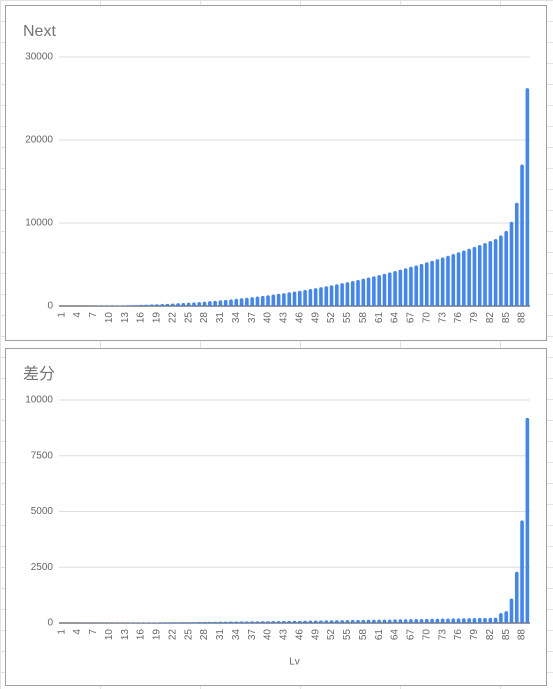  What do you see at coordinates (474, 318) in the screenshot?
I see `x-tick-label: 79` at bounding box center [474, 318].